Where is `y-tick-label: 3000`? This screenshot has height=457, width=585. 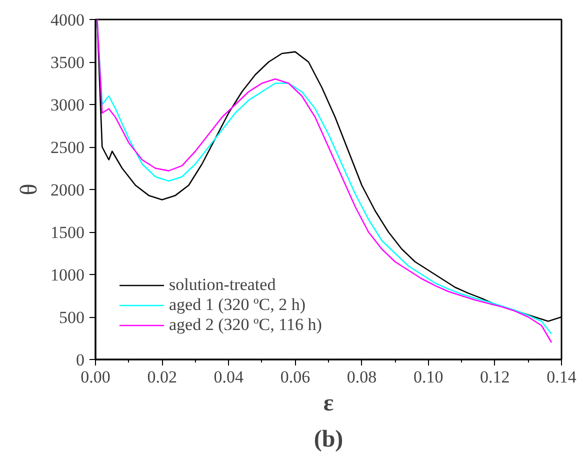 y-tick-label: 3000 is located at coordinates (67, 105).